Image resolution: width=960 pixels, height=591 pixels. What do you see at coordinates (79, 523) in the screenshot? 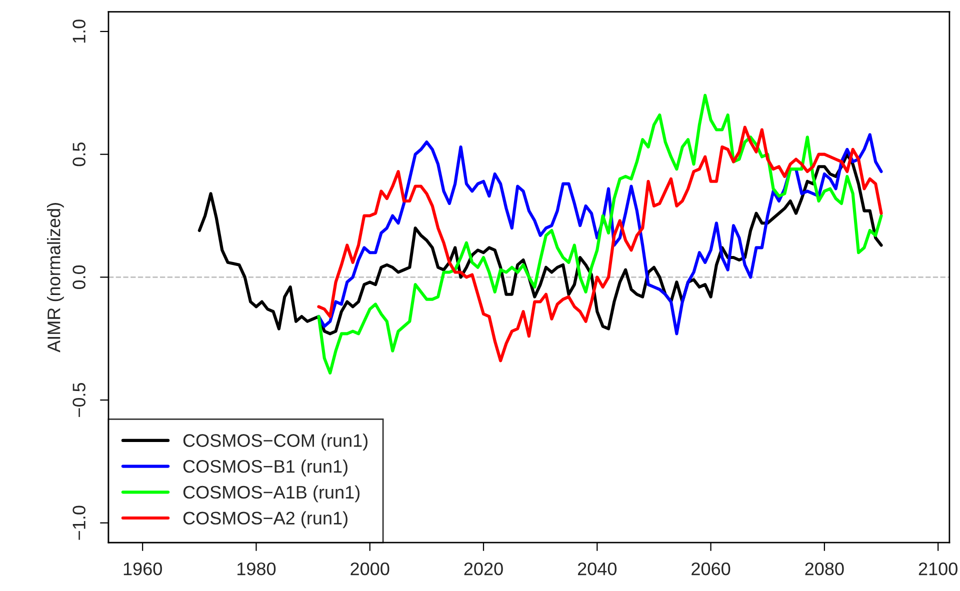
I see `y-tick-label: −1.0` at bounding box center [79, 523].